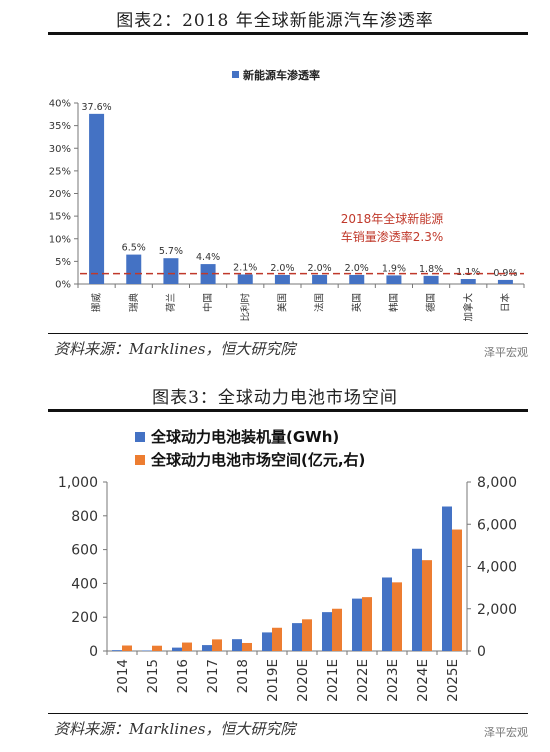  Describe the element at coordinates (140, 437) in the screenshot. I see `chart2-legend-swatch-capacity` at that location.